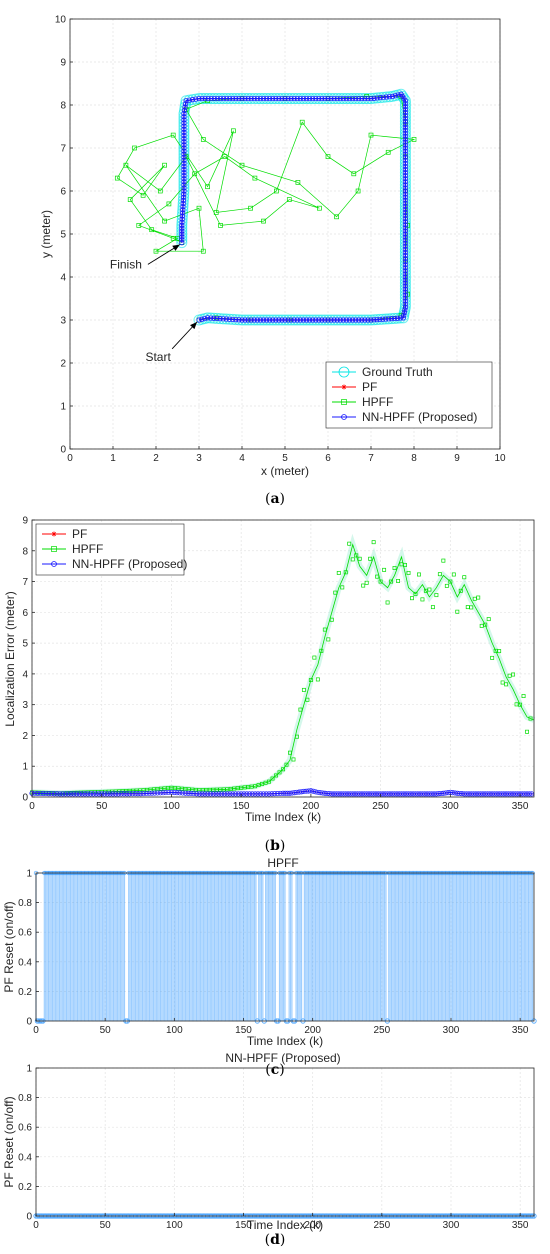  What do you see at coordinates (520, 806) in the screenshot?
I see `panel-b-xtick-label: 350` at bounding box center [520, 806].